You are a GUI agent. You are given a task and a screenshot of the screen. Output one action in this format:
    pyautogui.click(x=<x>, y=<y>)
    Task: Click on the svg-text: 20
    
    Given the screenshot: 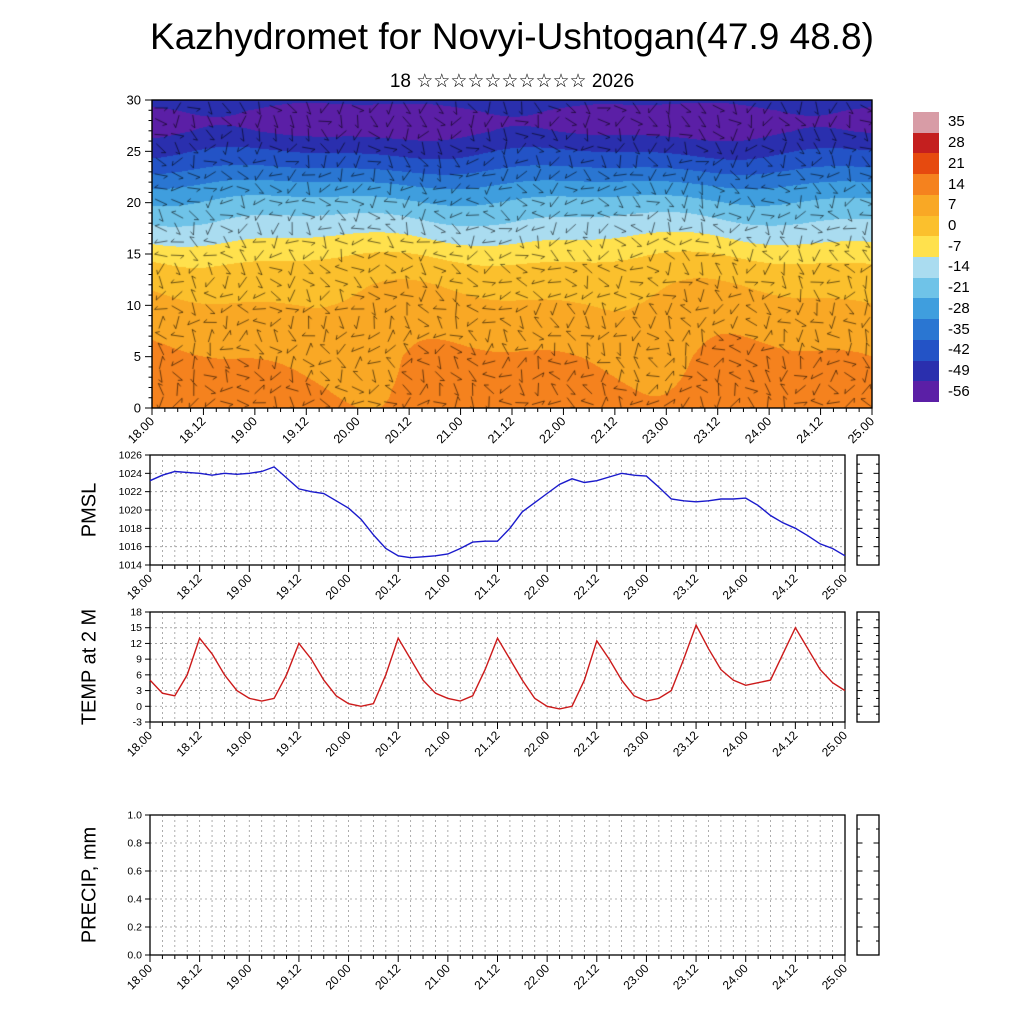 What is the action you would take?
    pyautogui.click(x=134, y=202)
    